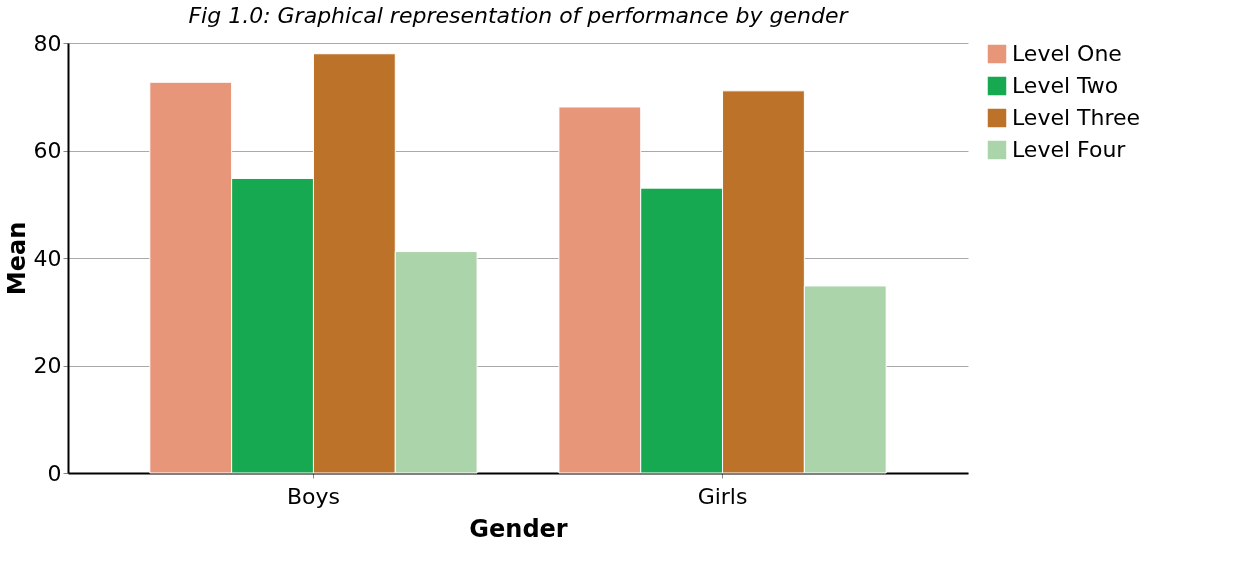 This screenshot has width=1251, height=575. What do you see at coordinates (47, 258) in the screenshot?
I see `y-tick-label: 40` at bounding box center [47, 258].